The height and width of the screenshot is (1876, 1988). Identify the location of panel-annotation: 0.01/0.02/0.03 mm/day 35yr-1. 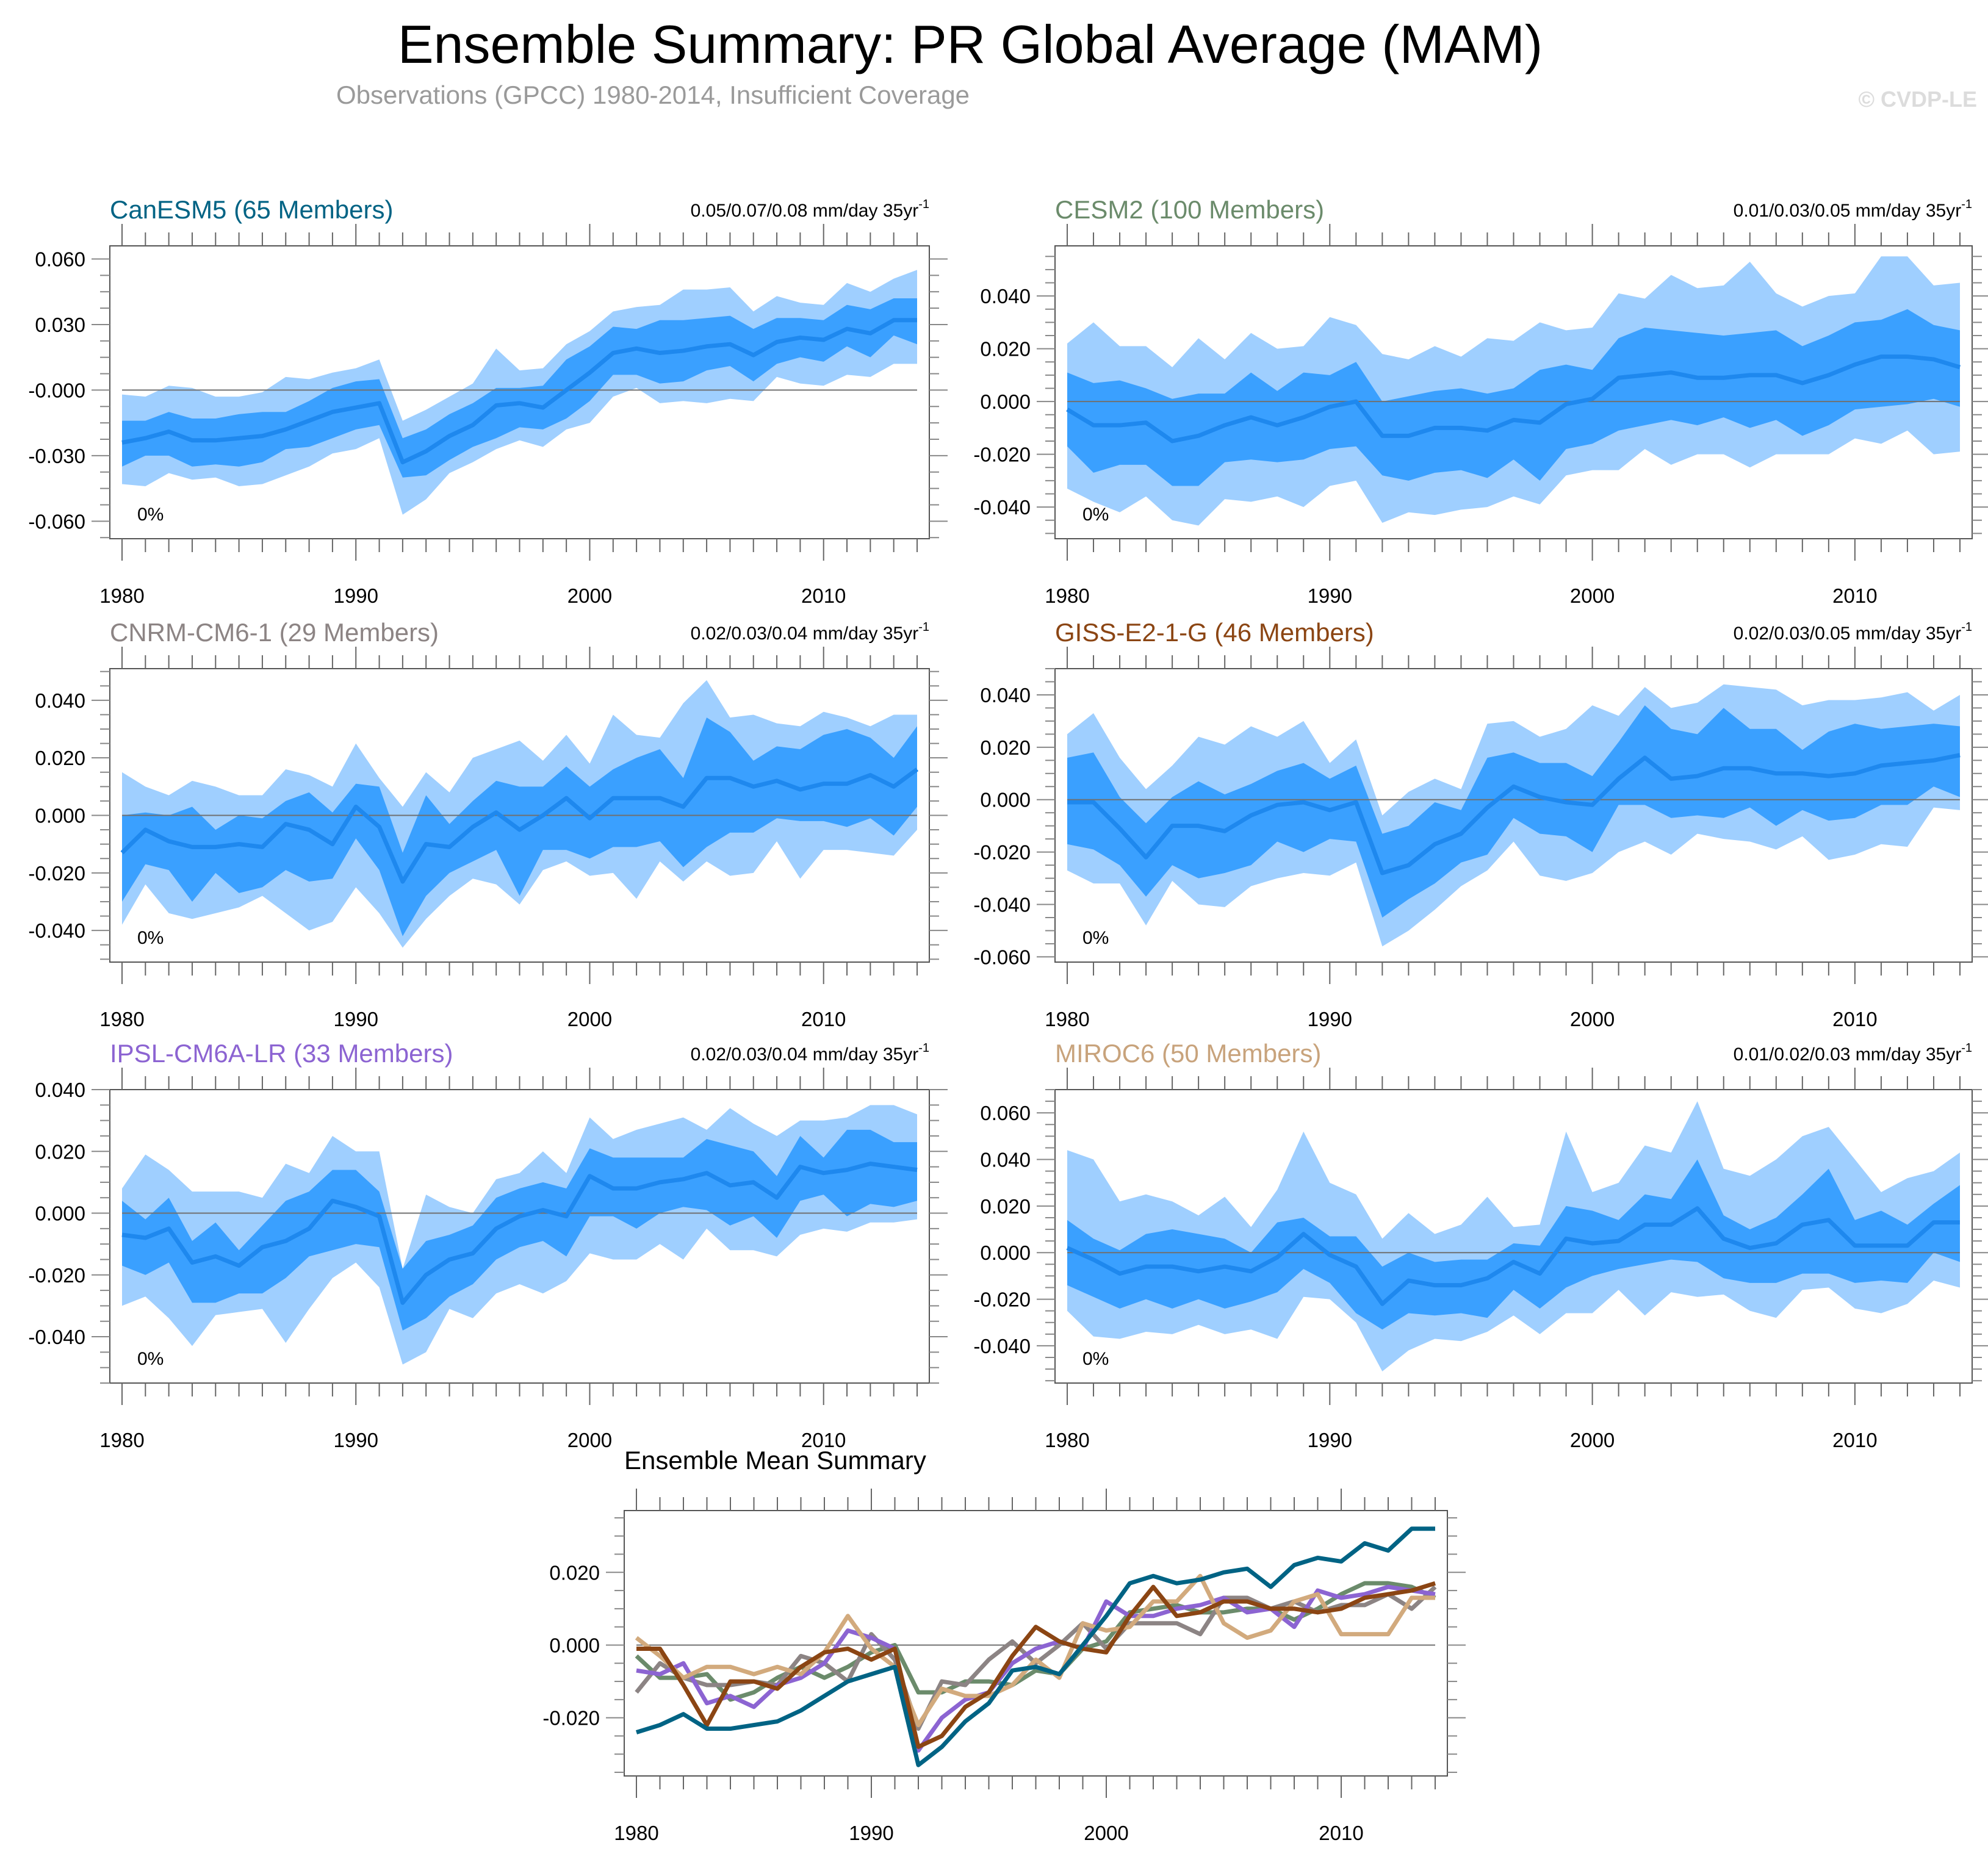
(1853, 1053).